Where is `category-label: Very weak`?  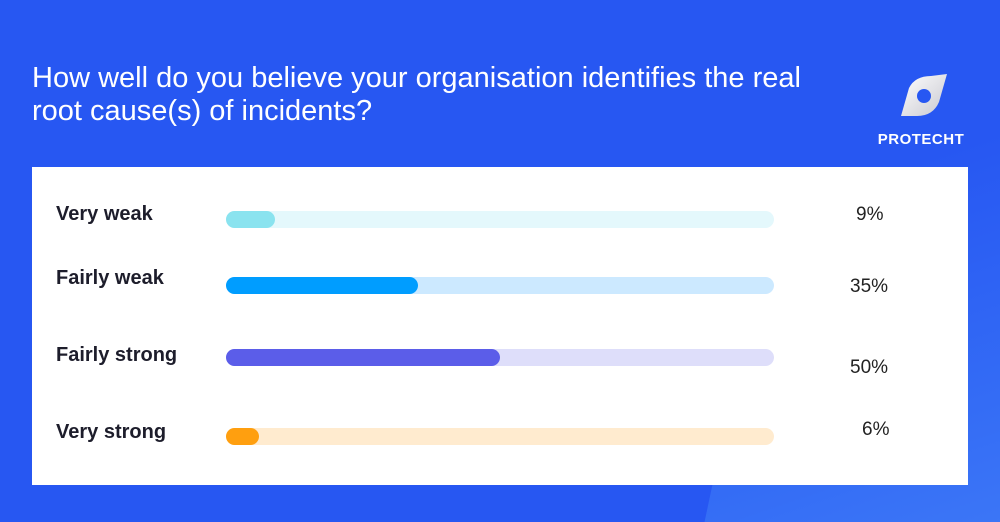 category-label: Very weak is located at coordinates (104, 214).